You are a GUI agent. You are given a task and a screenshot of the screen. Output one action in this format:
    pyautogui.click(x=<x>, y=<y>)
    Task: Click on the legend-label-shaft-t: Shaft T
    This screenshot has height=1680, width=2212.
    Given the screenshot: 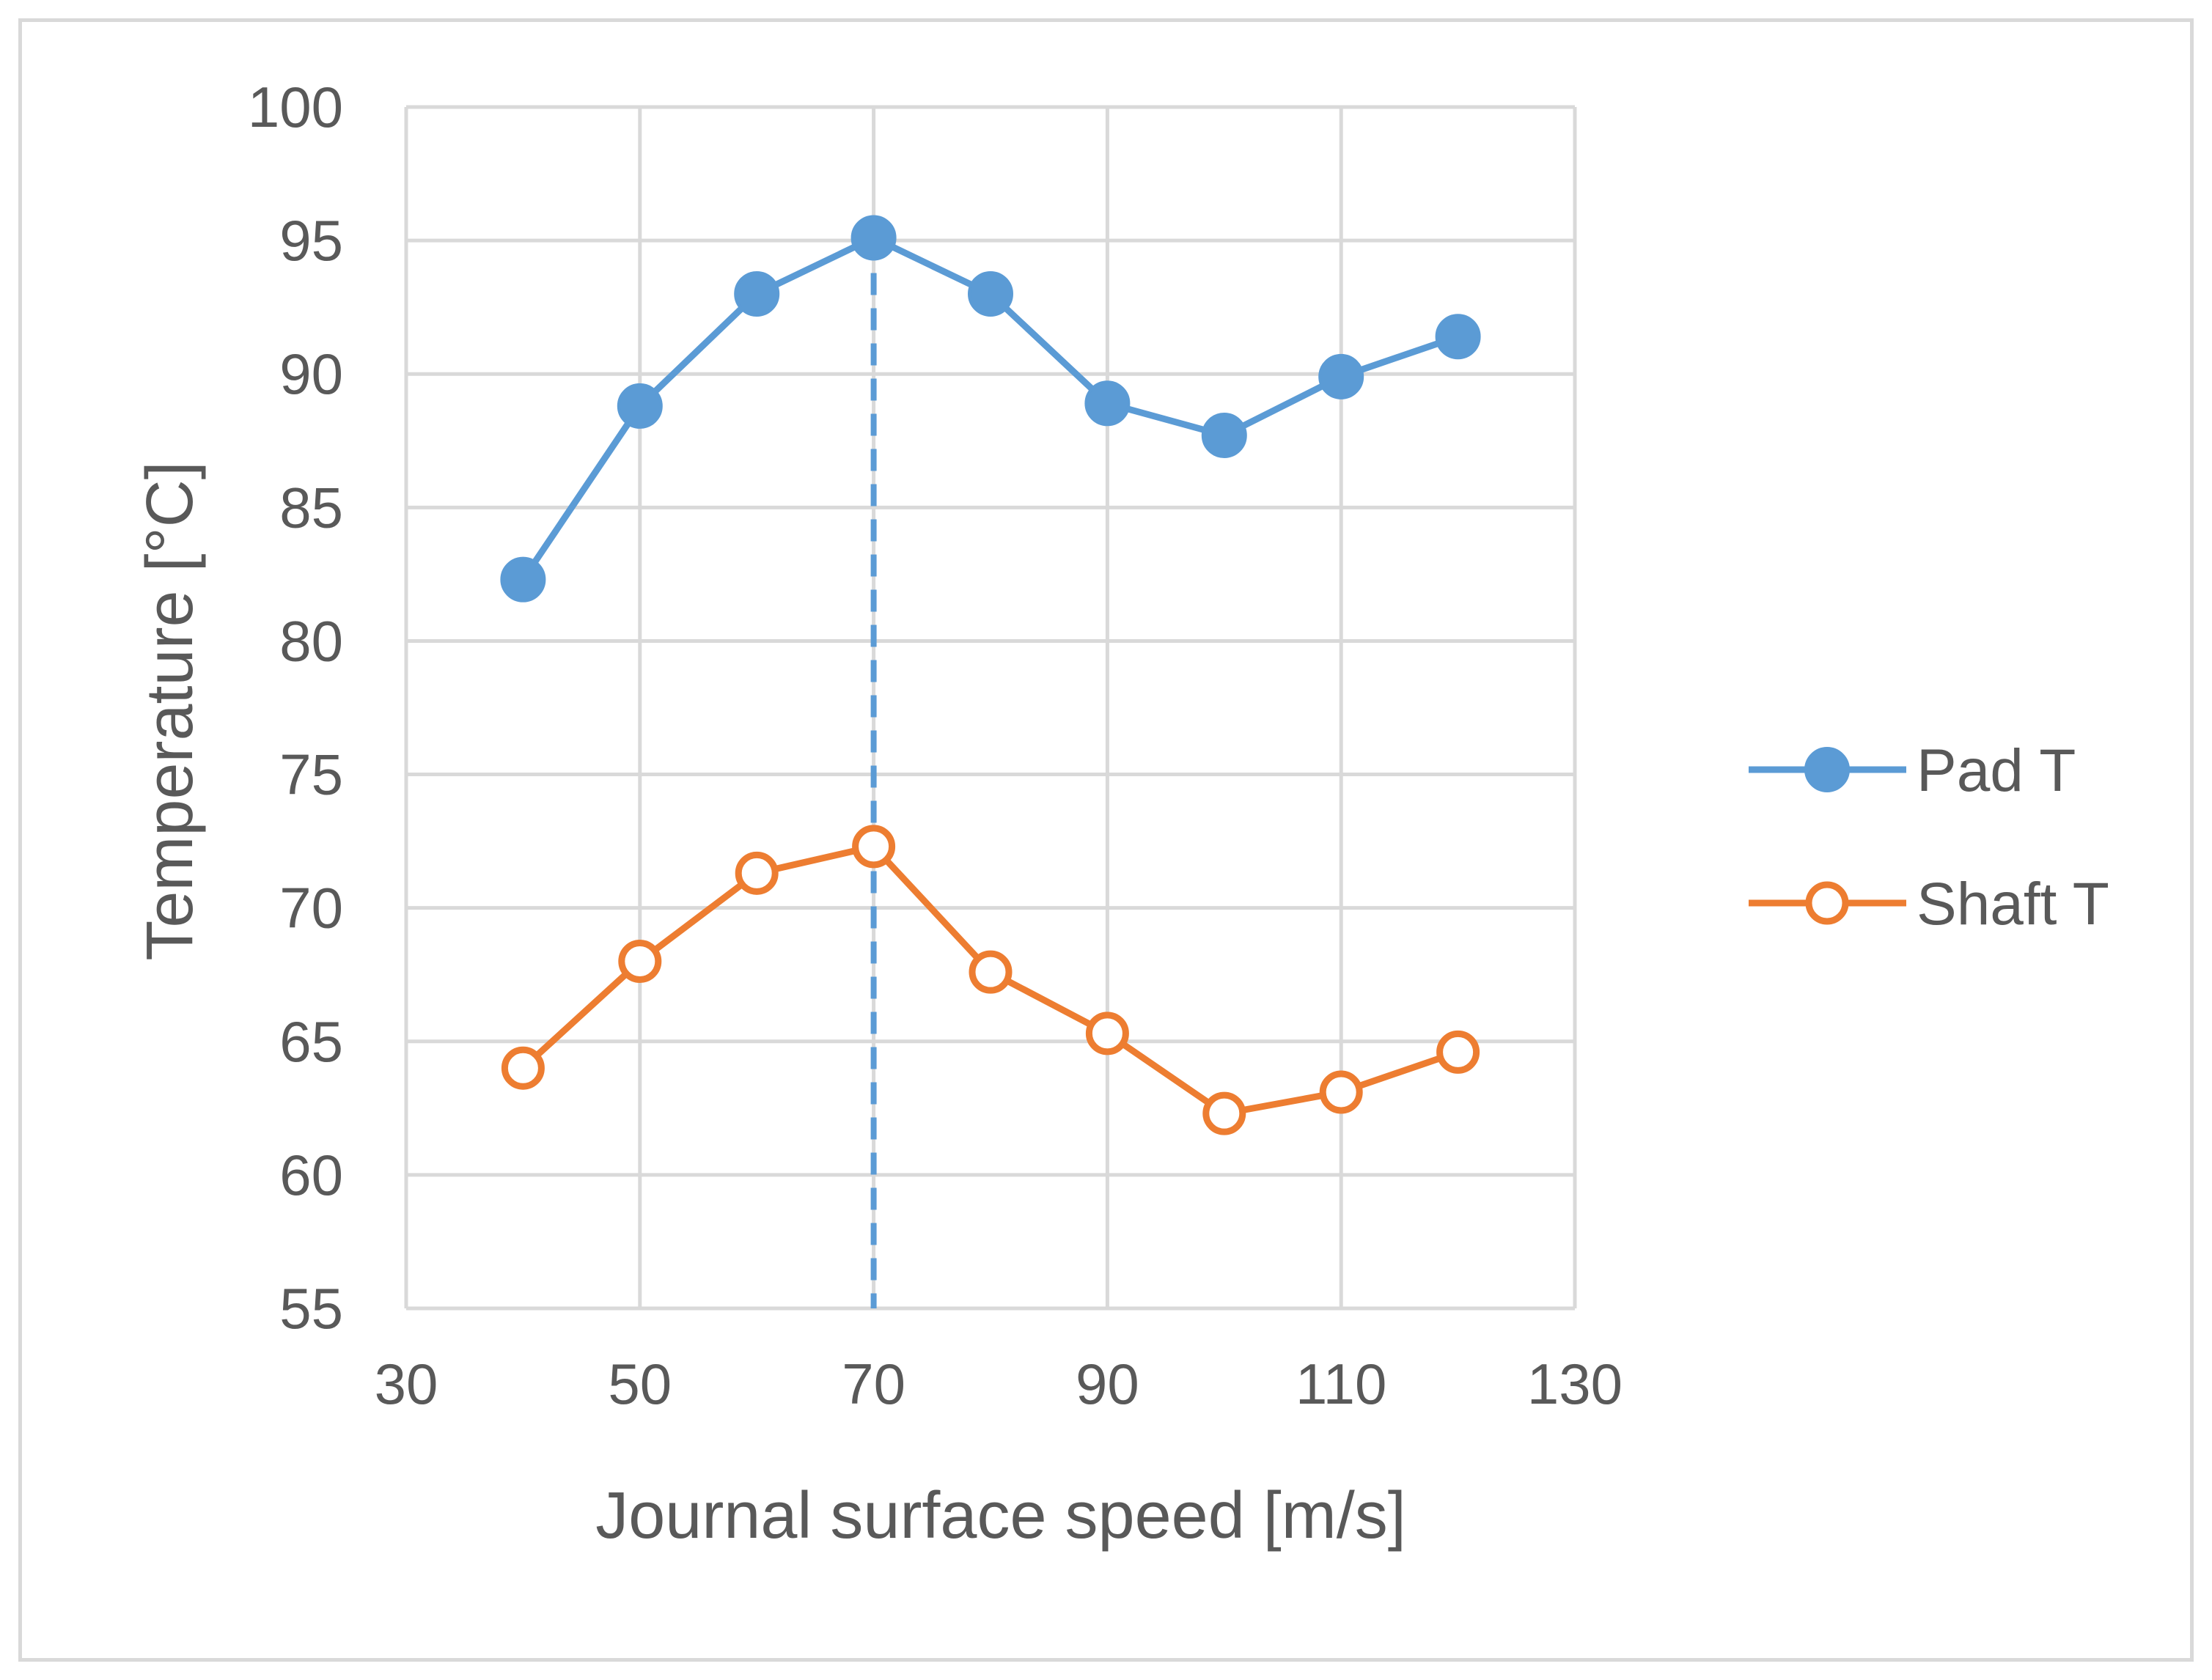 What is the action you would take?
    pyautogui.click(x=2013, y=904)
    